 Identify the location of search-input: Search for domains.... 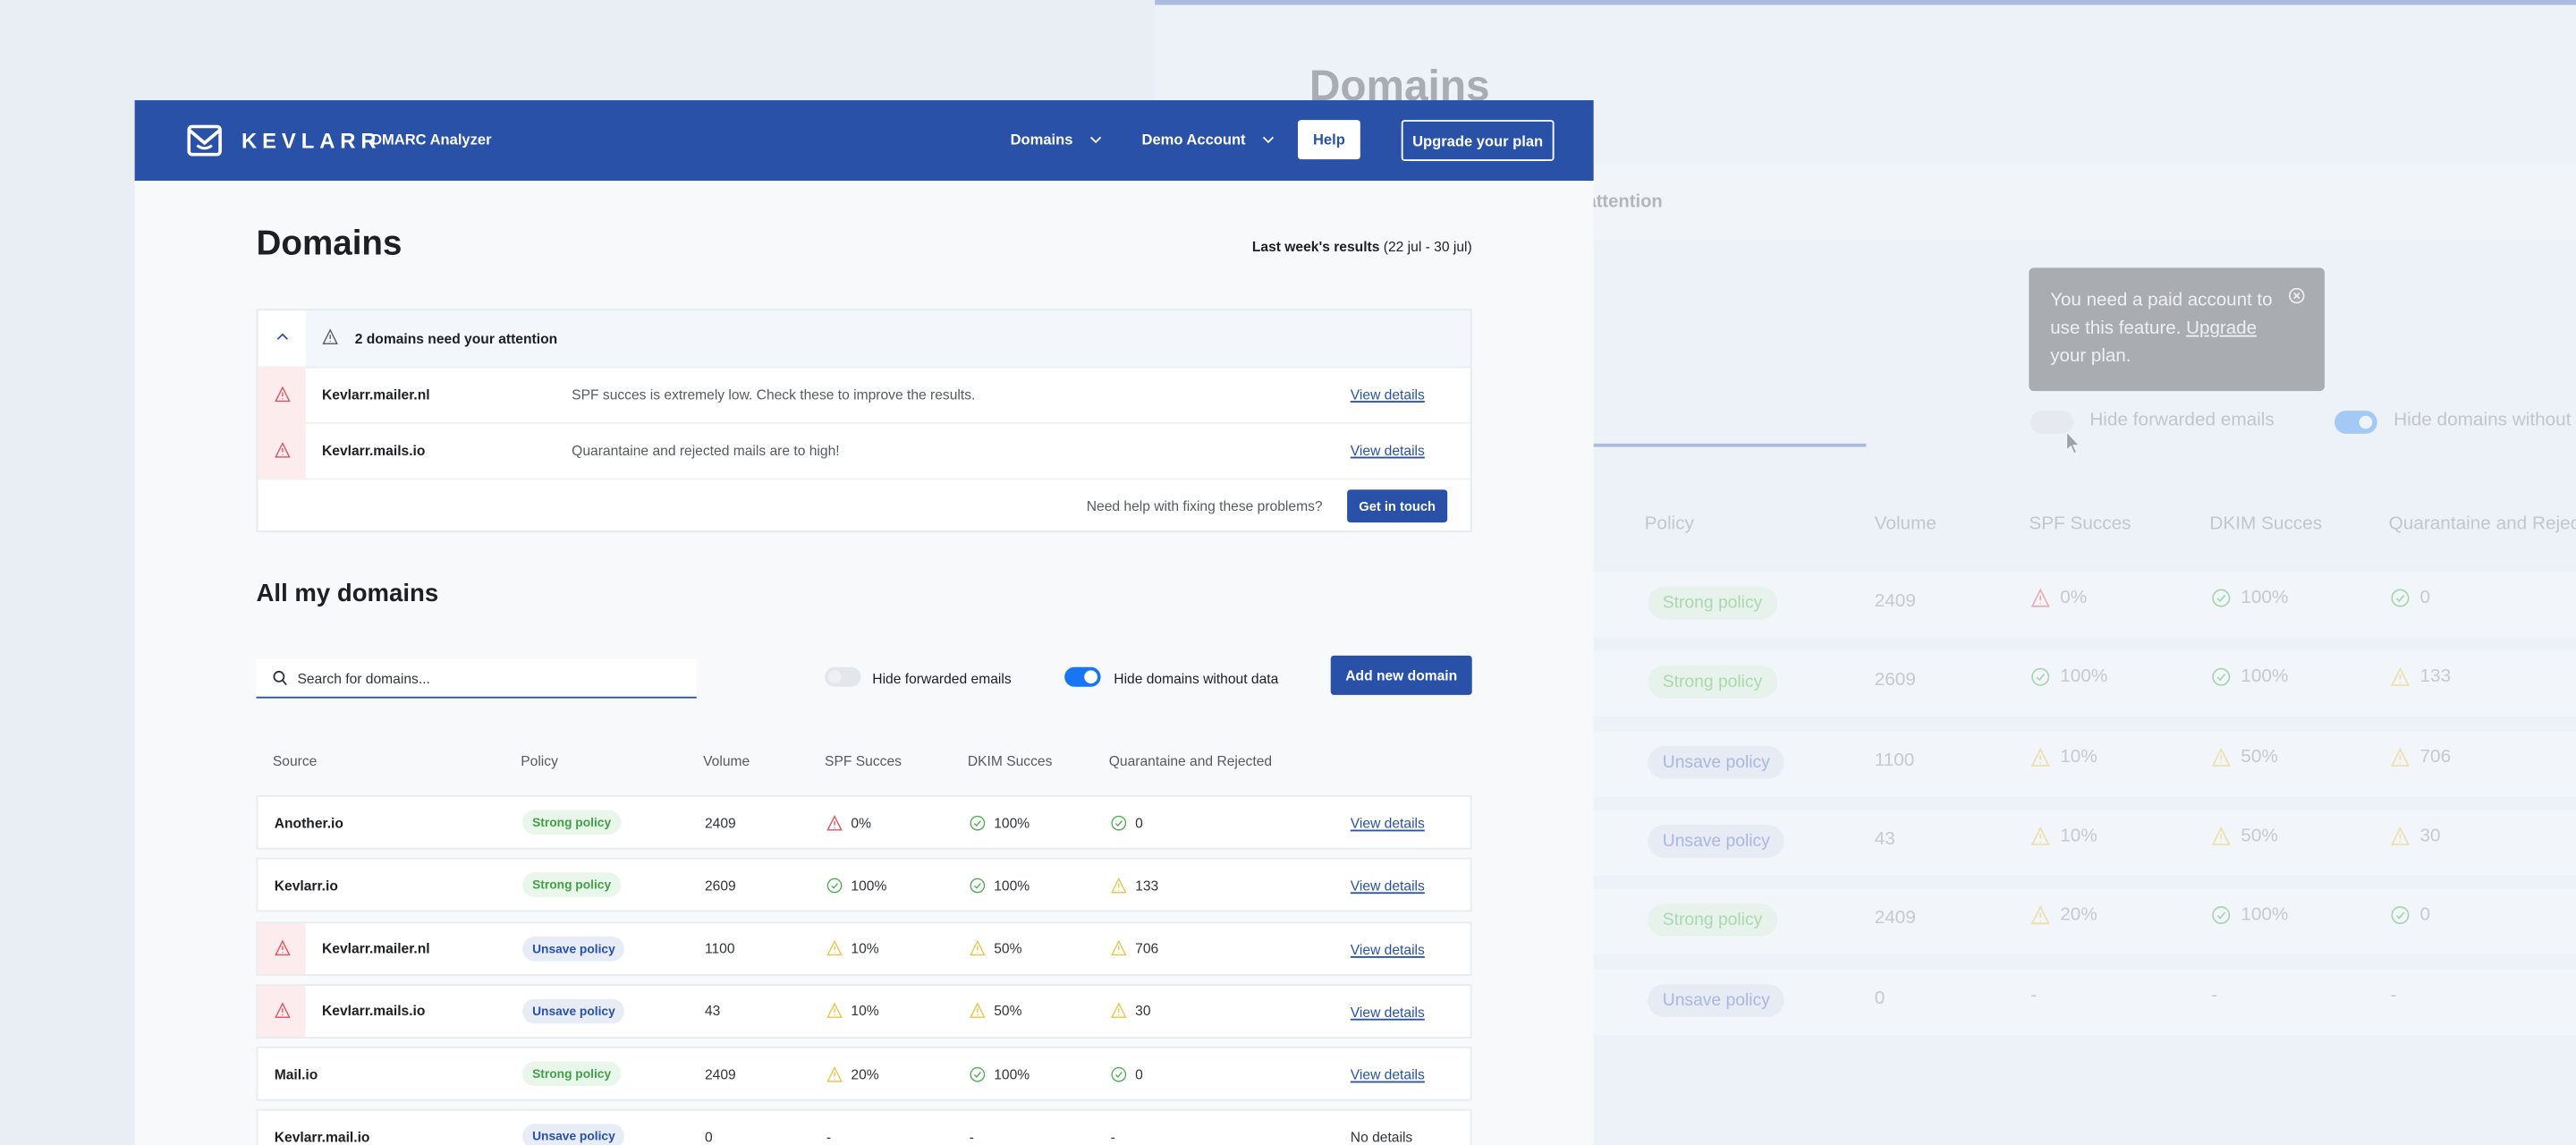
(476, 678).